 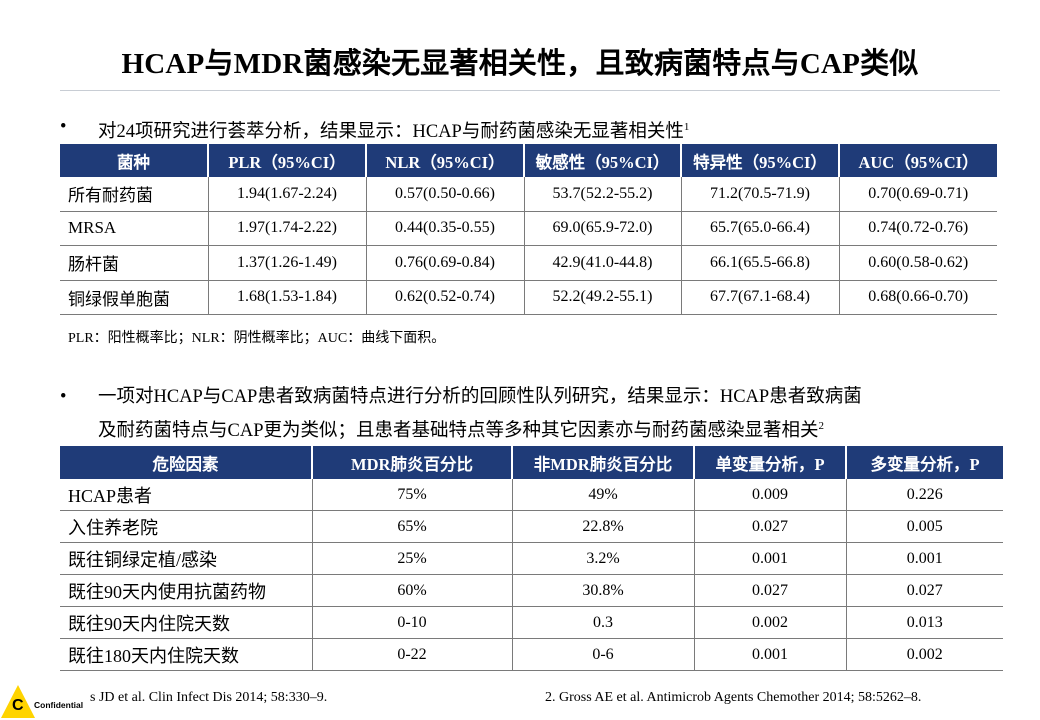 What do you see at coordinates (602, 160) in the screenshot?
I see `column-header: 敏感性（95%CI）` at bounding box center [602, 160].